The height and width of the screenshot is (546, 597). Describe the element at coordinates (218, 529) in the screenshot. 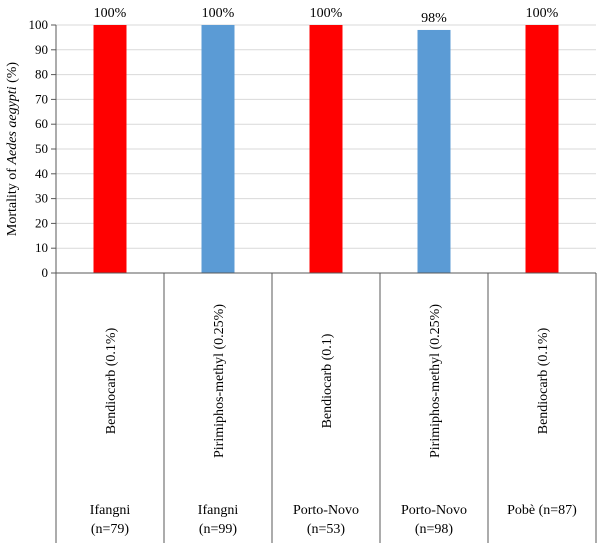

I see `sample-size-label: (n=99)` at that location.